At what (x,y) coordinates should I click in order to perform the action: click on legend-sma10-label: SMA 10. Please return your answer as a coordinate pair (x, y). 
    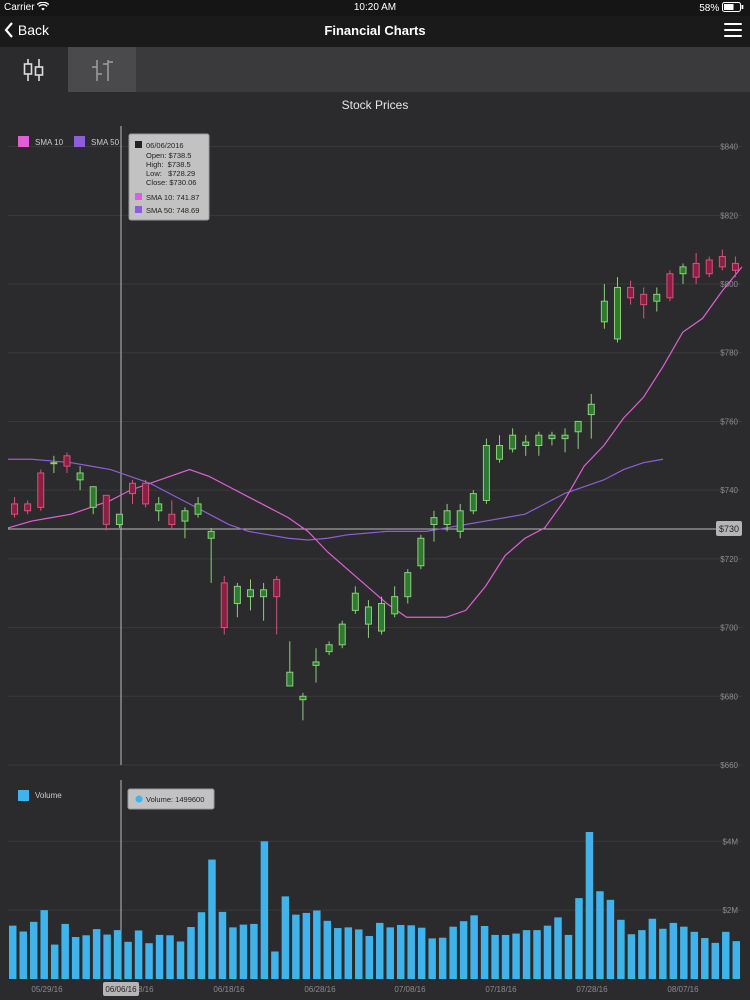
    Looking at the image, I should click on (49, 142).